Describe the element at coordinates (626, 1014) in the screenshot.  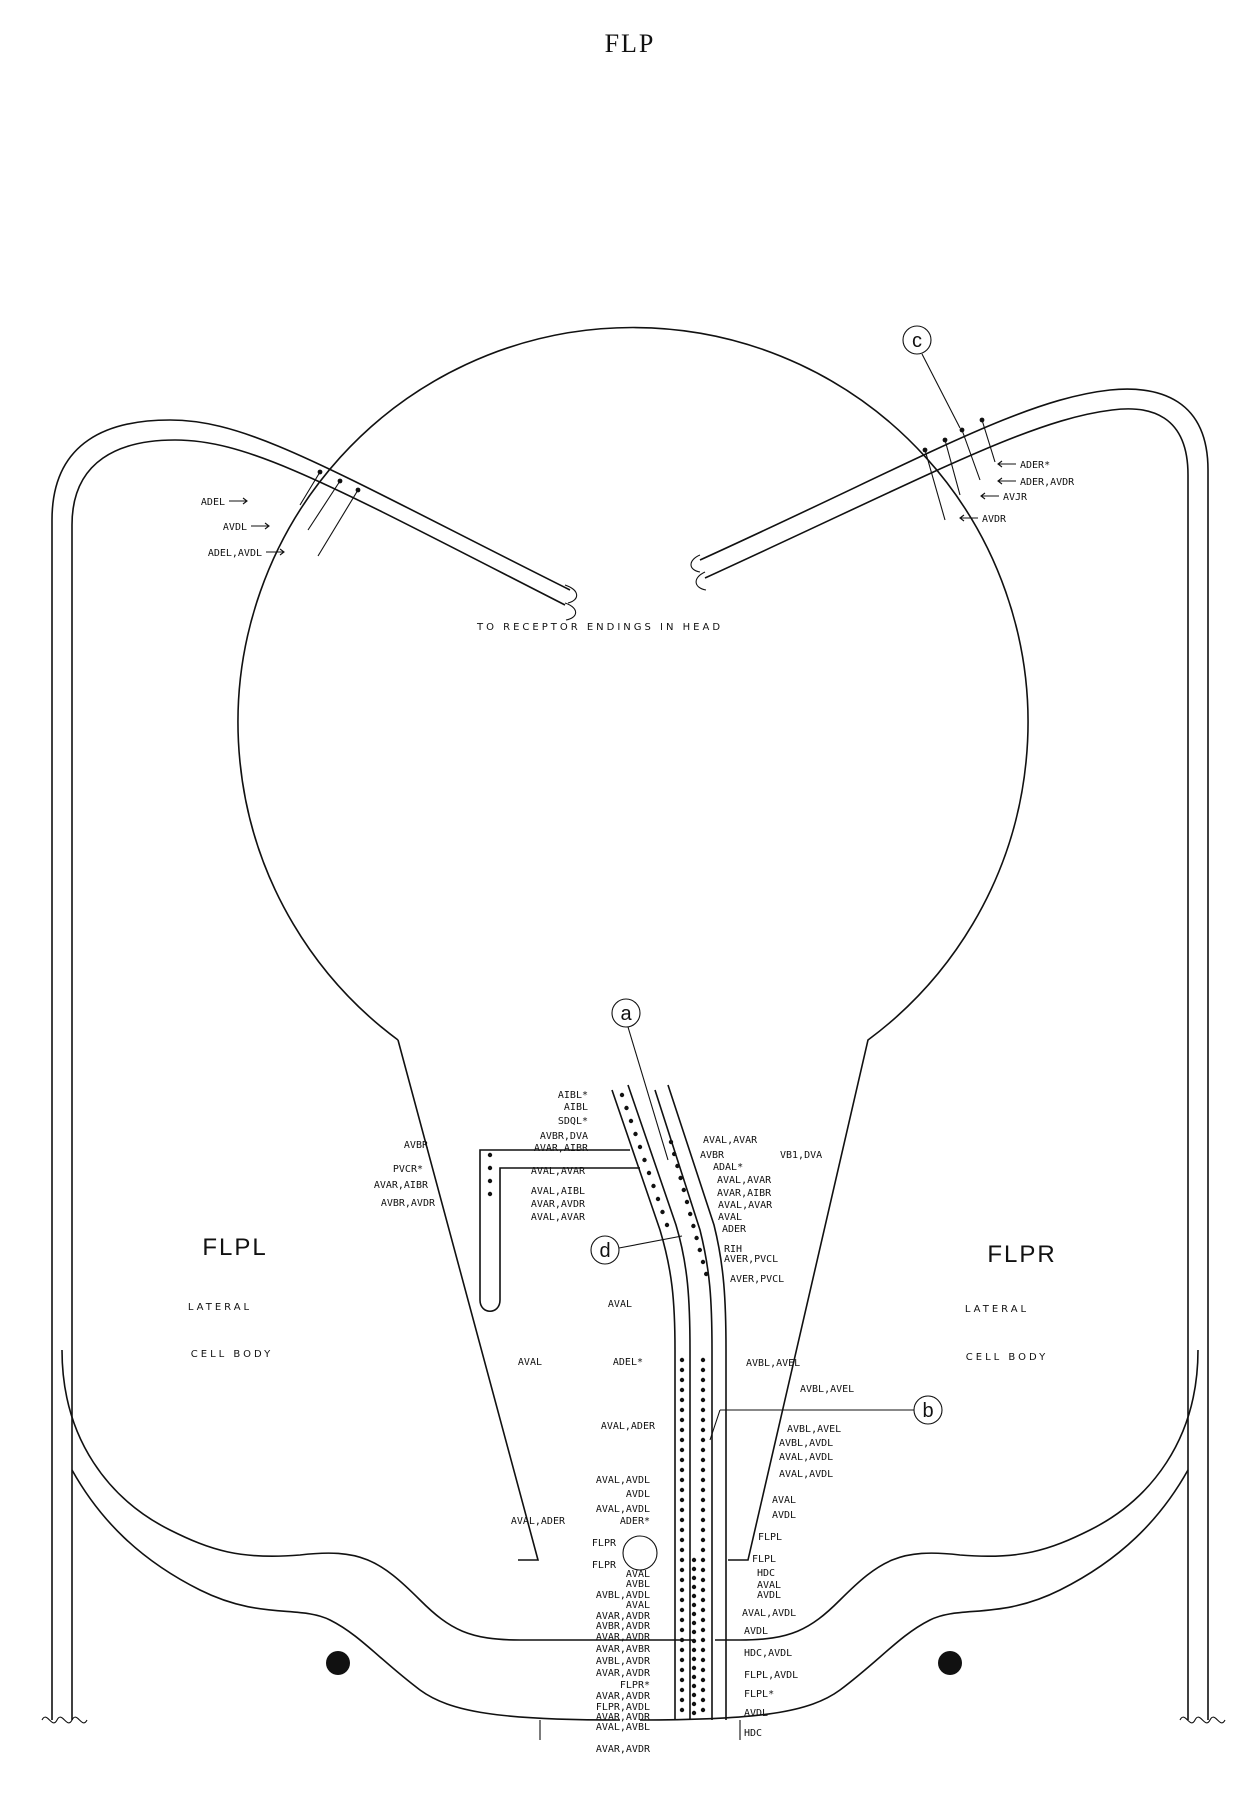
I see `svg-text: a` at that location.